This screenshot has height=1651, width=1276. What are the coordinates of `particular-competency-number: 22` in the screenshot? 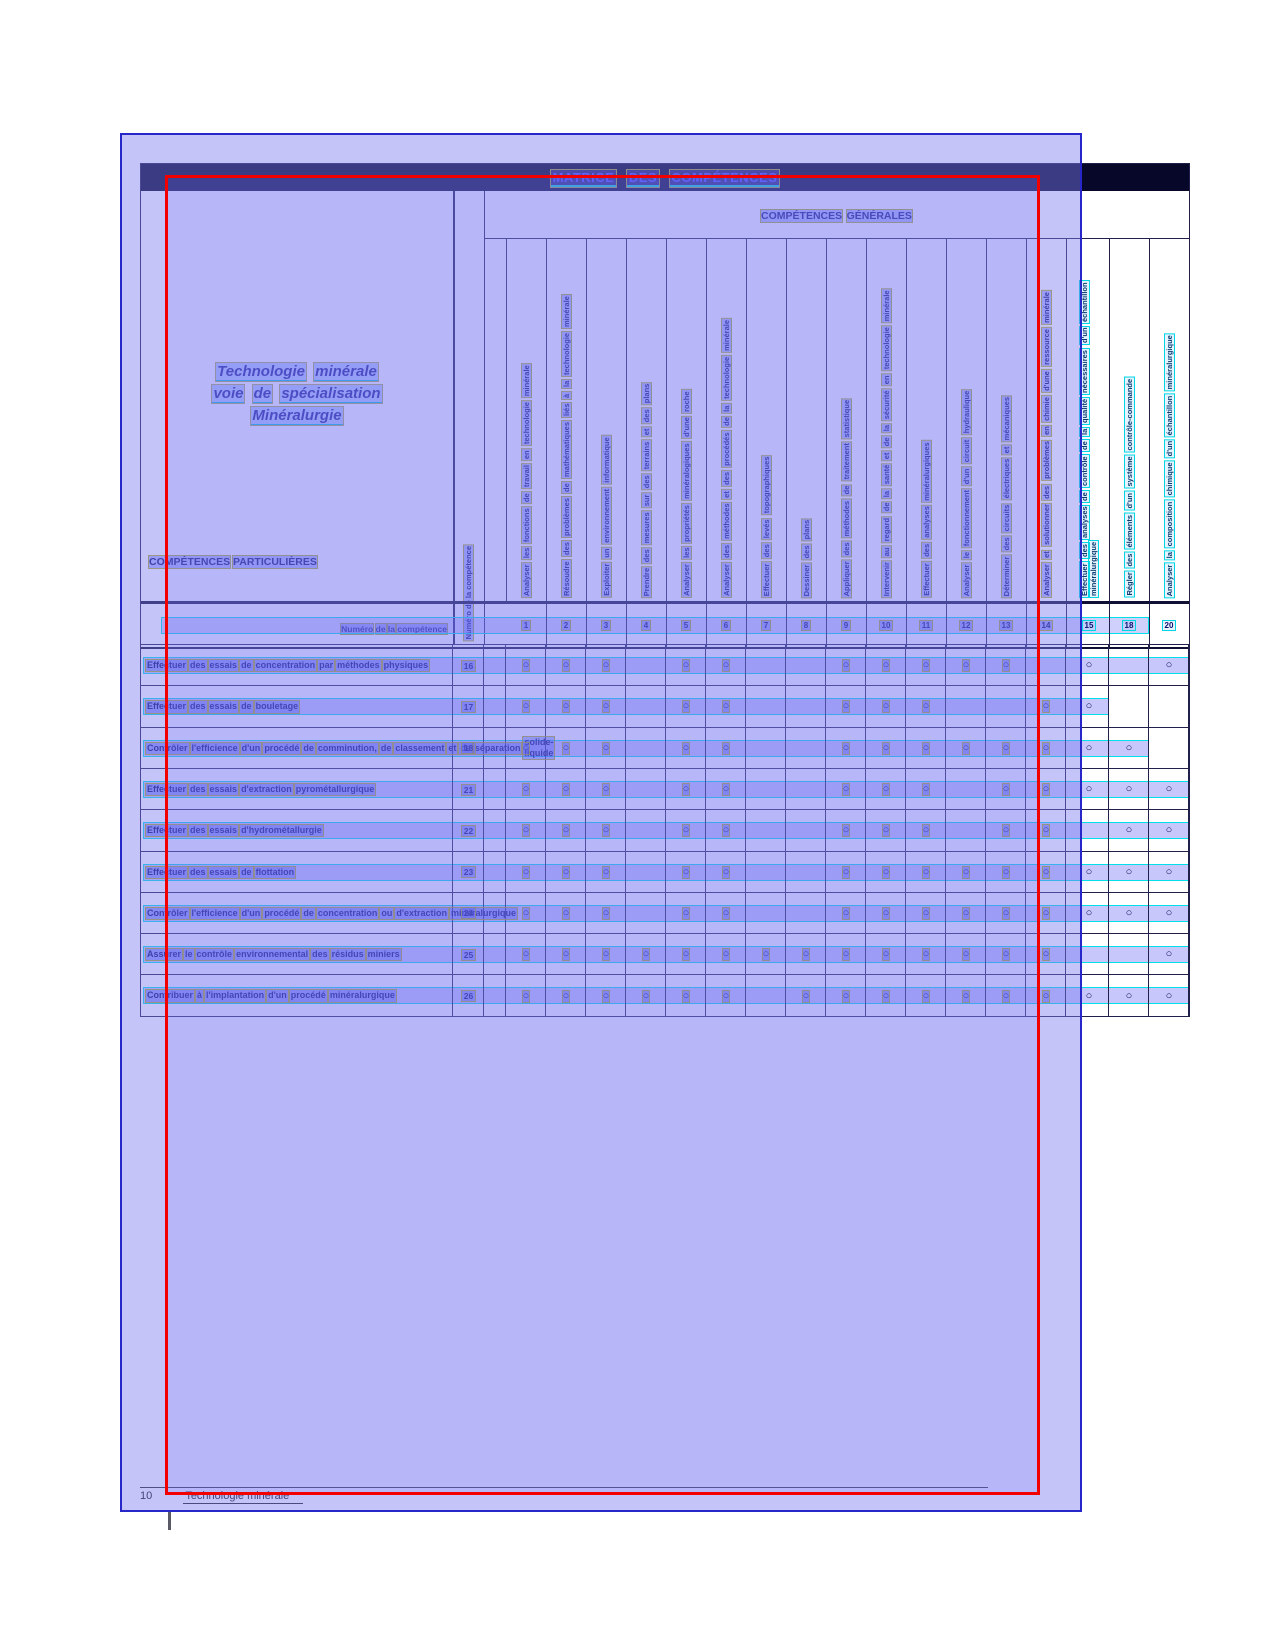 It's located at (468, 830).